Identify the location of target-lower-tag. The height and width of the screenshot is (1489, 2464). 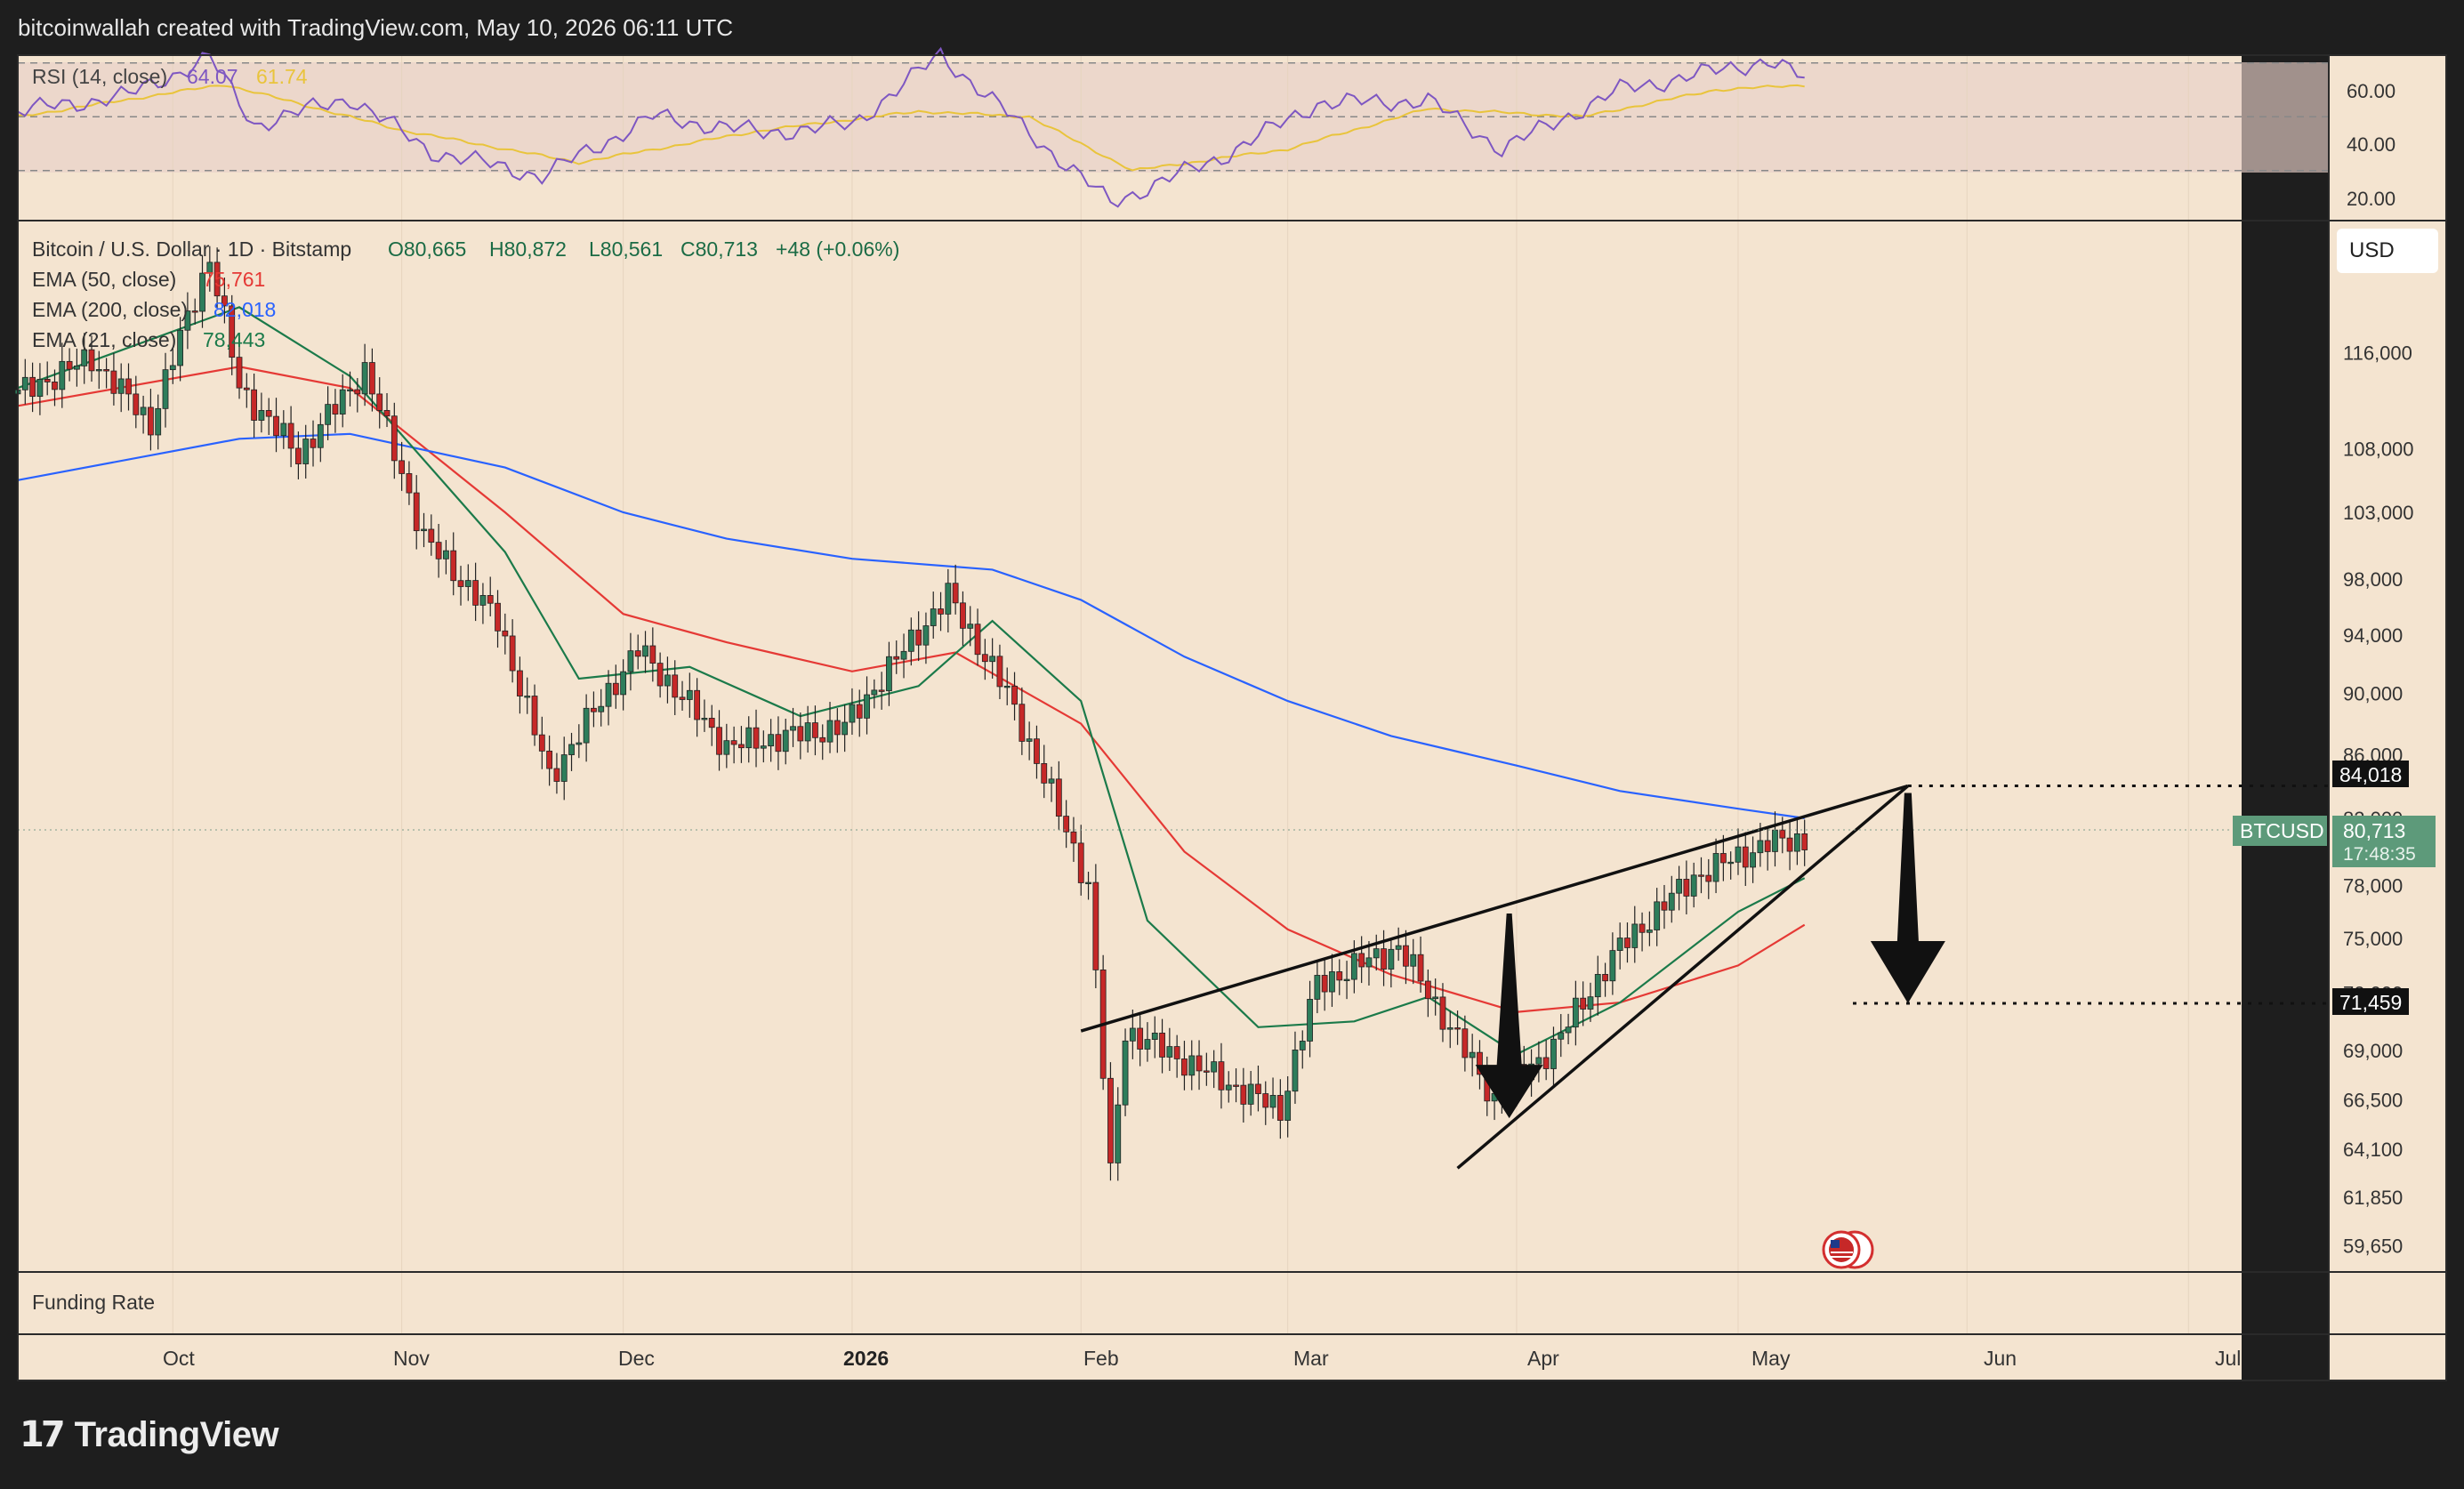
(2370, 1001).